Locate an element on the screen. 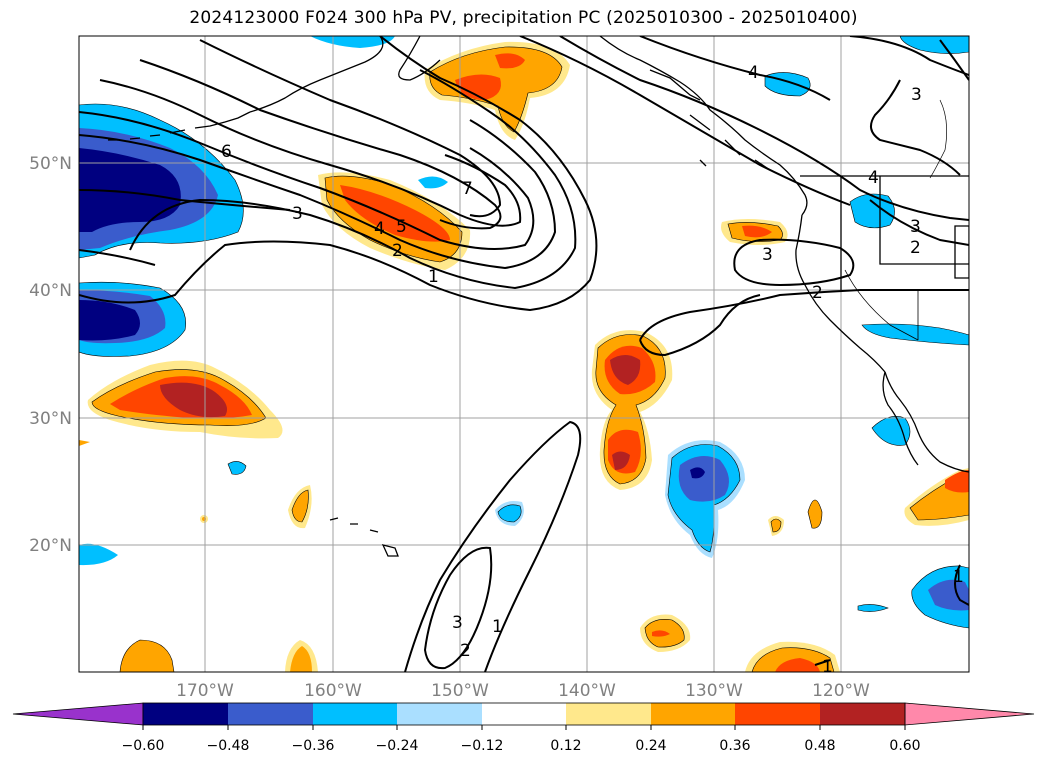  colorbar-tick-label: 0.48 is located at coordinates (819, 746).